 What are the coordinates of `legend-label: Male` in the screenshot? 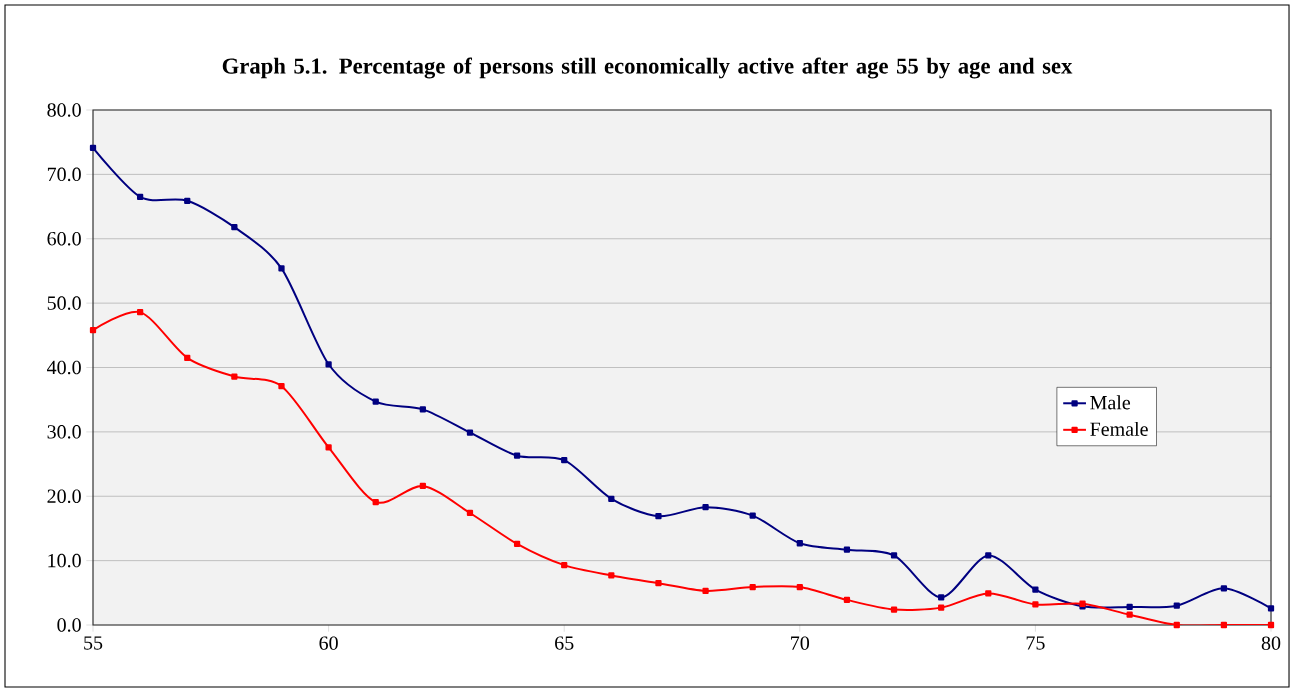 It's located at (1110, 402).